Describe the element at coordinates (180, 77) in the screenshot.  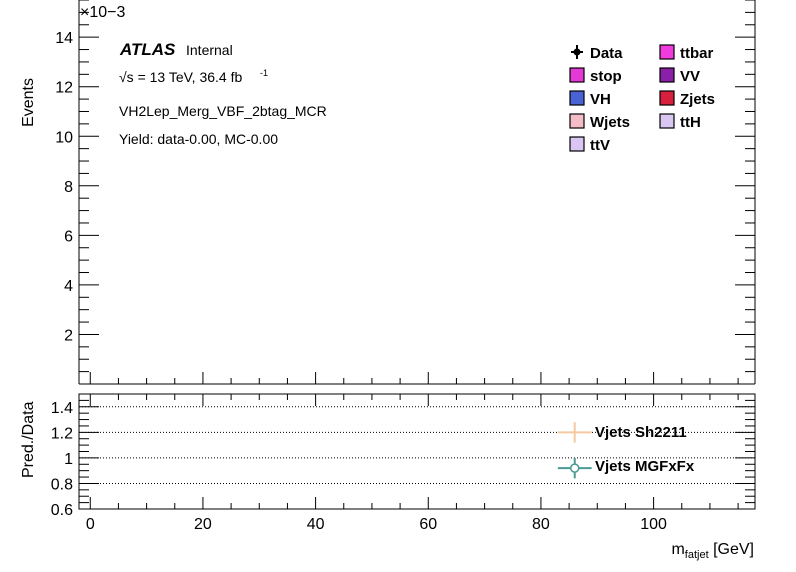
I see `energy-label: √s = 13 TeV, 36.4 fb` at that location.